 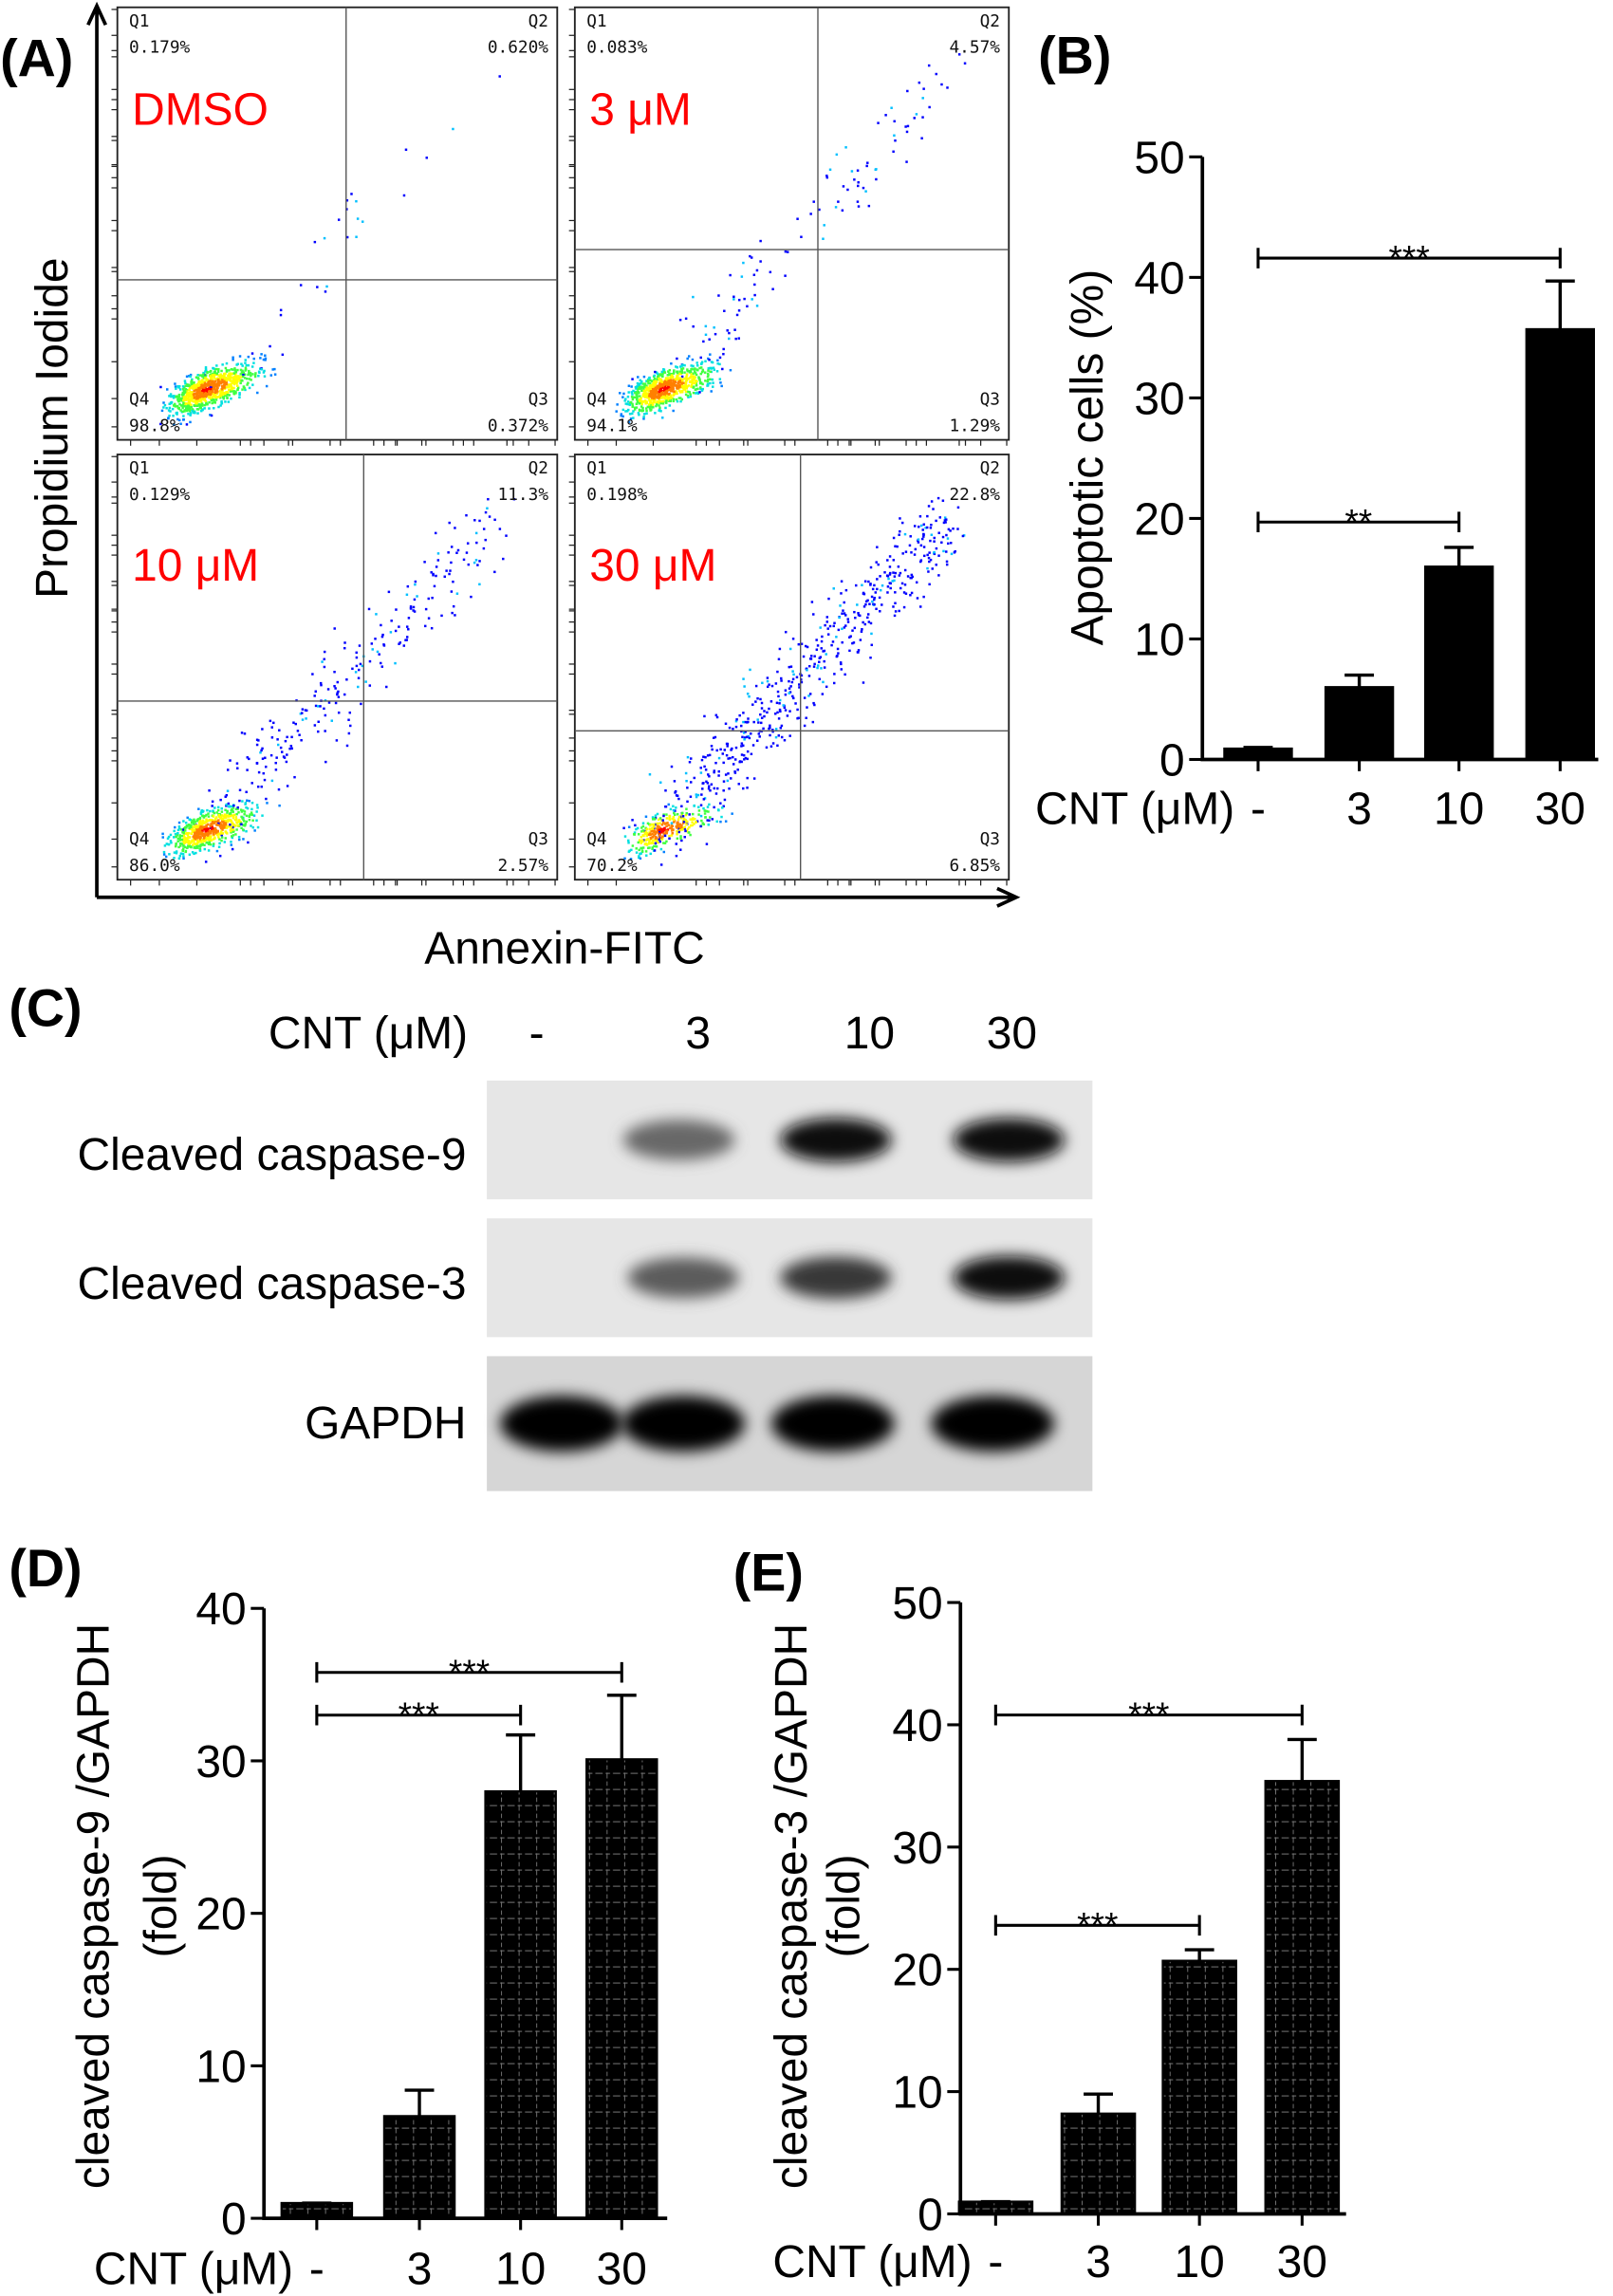 I want to click on y-tick-label: 50, so click(x=1159, y=158).